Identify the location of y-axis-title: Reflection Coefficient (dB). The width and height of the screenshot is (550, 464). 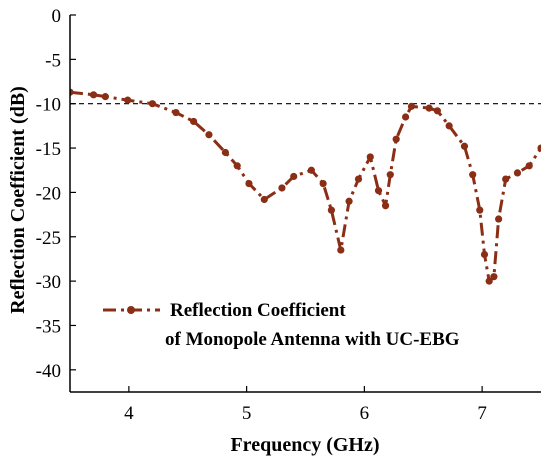
(18, 200).